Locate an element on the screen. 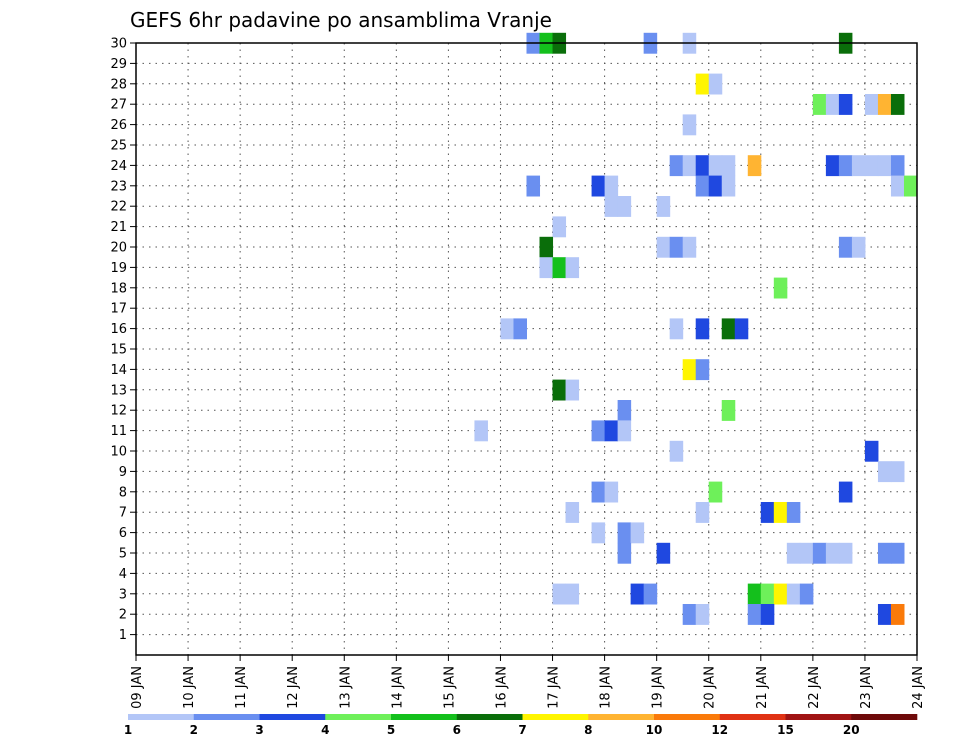 The width and height of the screenshot is (960, 742). colorbar-label: 3 is located at coordinates (259, 730).